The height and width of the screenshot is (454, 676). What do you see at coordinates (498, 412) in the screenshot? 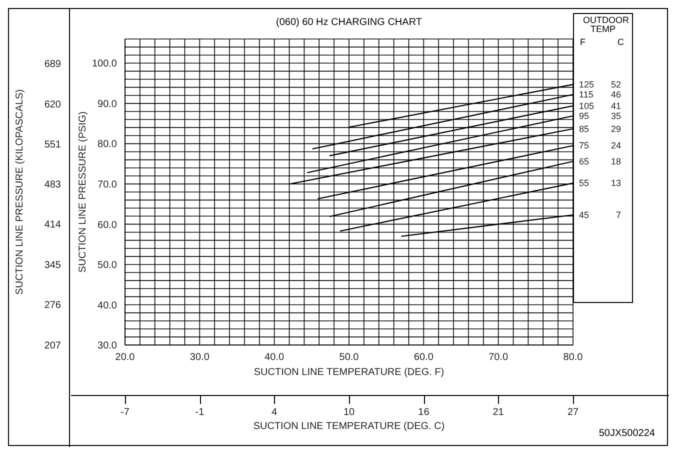
I see `x2-tick-label: 21` at bounding box center [498, 412].